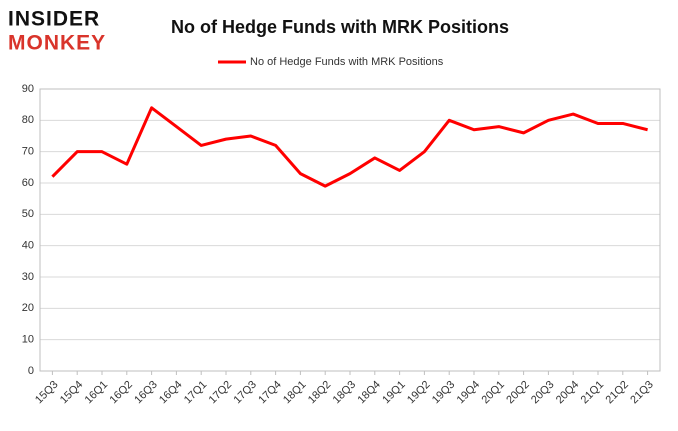  I want to click on logo-line1: INSIDER, so click(54, 19).